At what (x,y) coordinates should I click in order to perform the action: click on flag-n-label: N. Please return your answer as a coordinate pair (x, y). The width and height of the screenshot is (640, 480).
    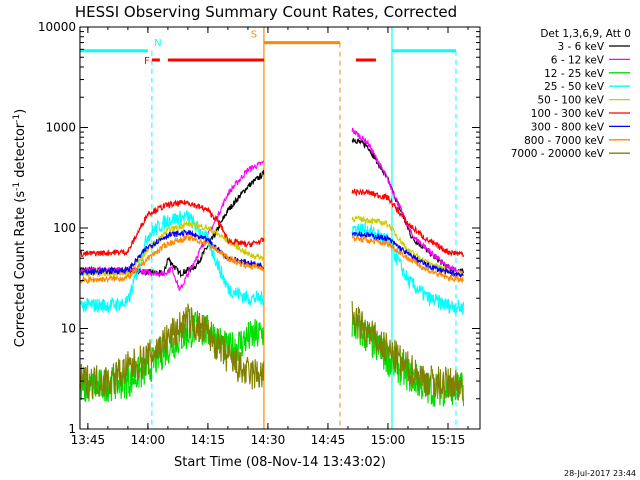
    Looking at the image, I should click on (157, 43).